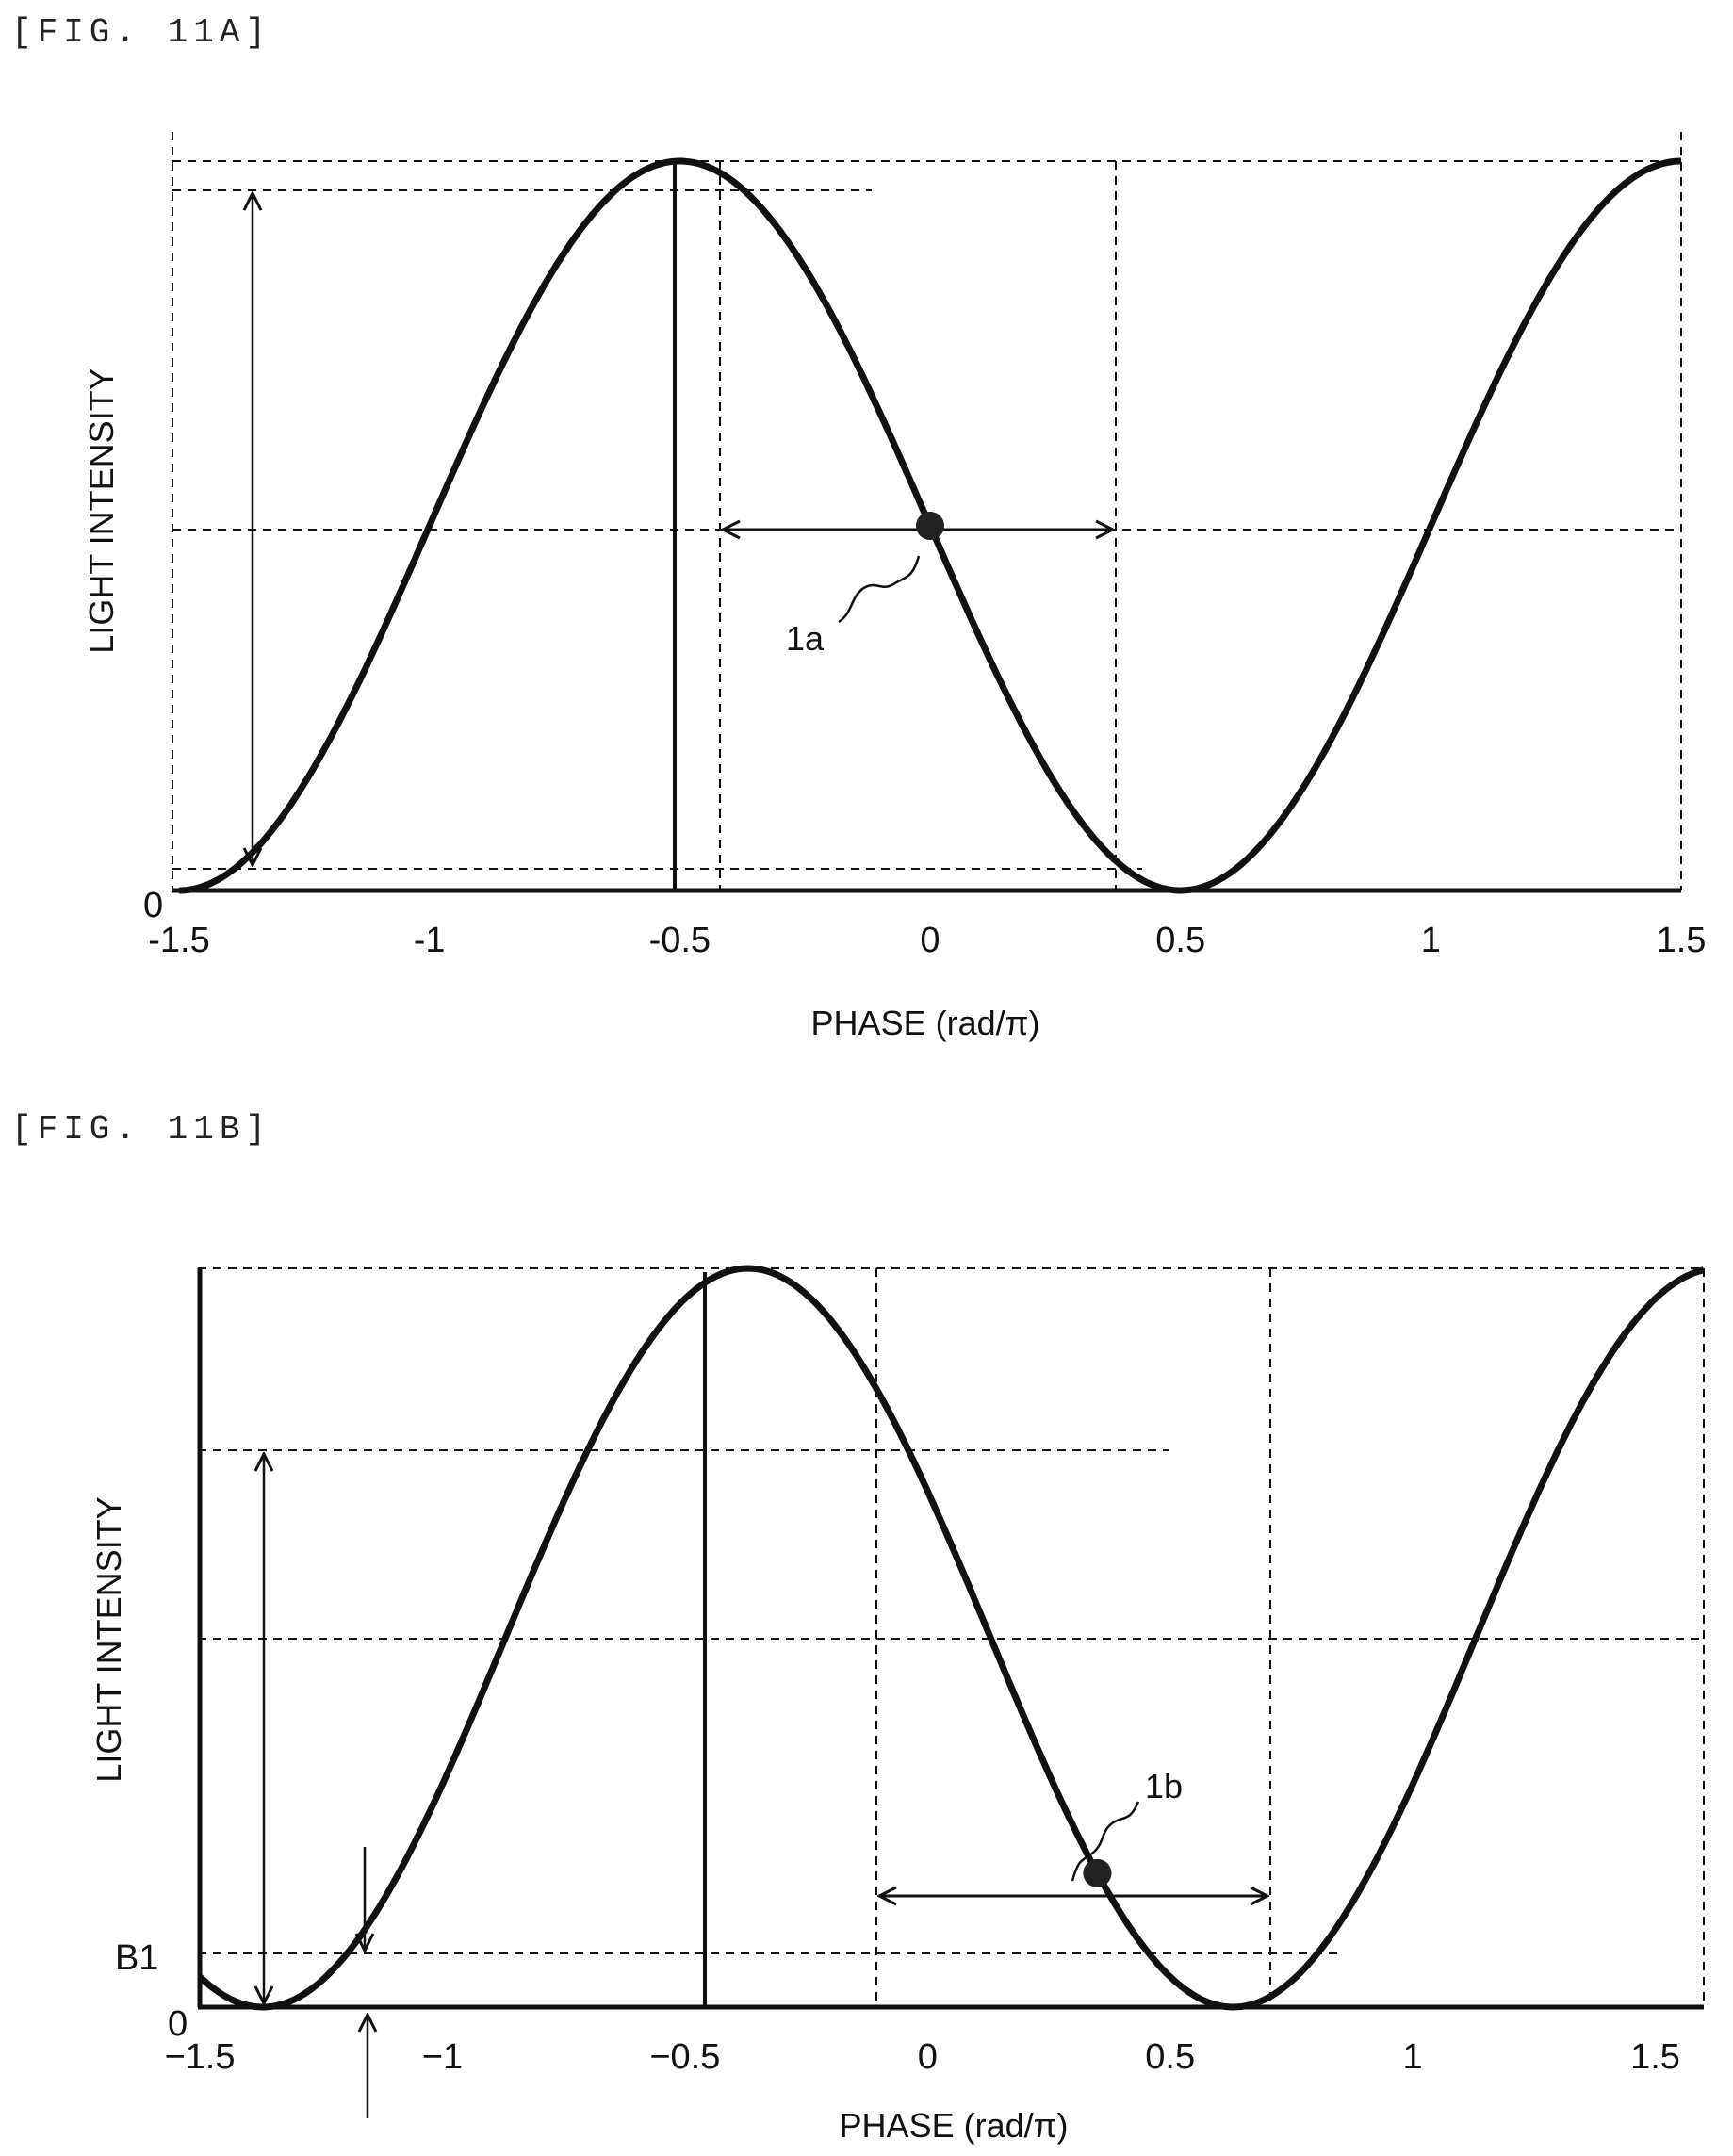 The width and height of the screenshot is (1733, 2156). I want to click on chart-b-operating-point, so click(1098, 1873).